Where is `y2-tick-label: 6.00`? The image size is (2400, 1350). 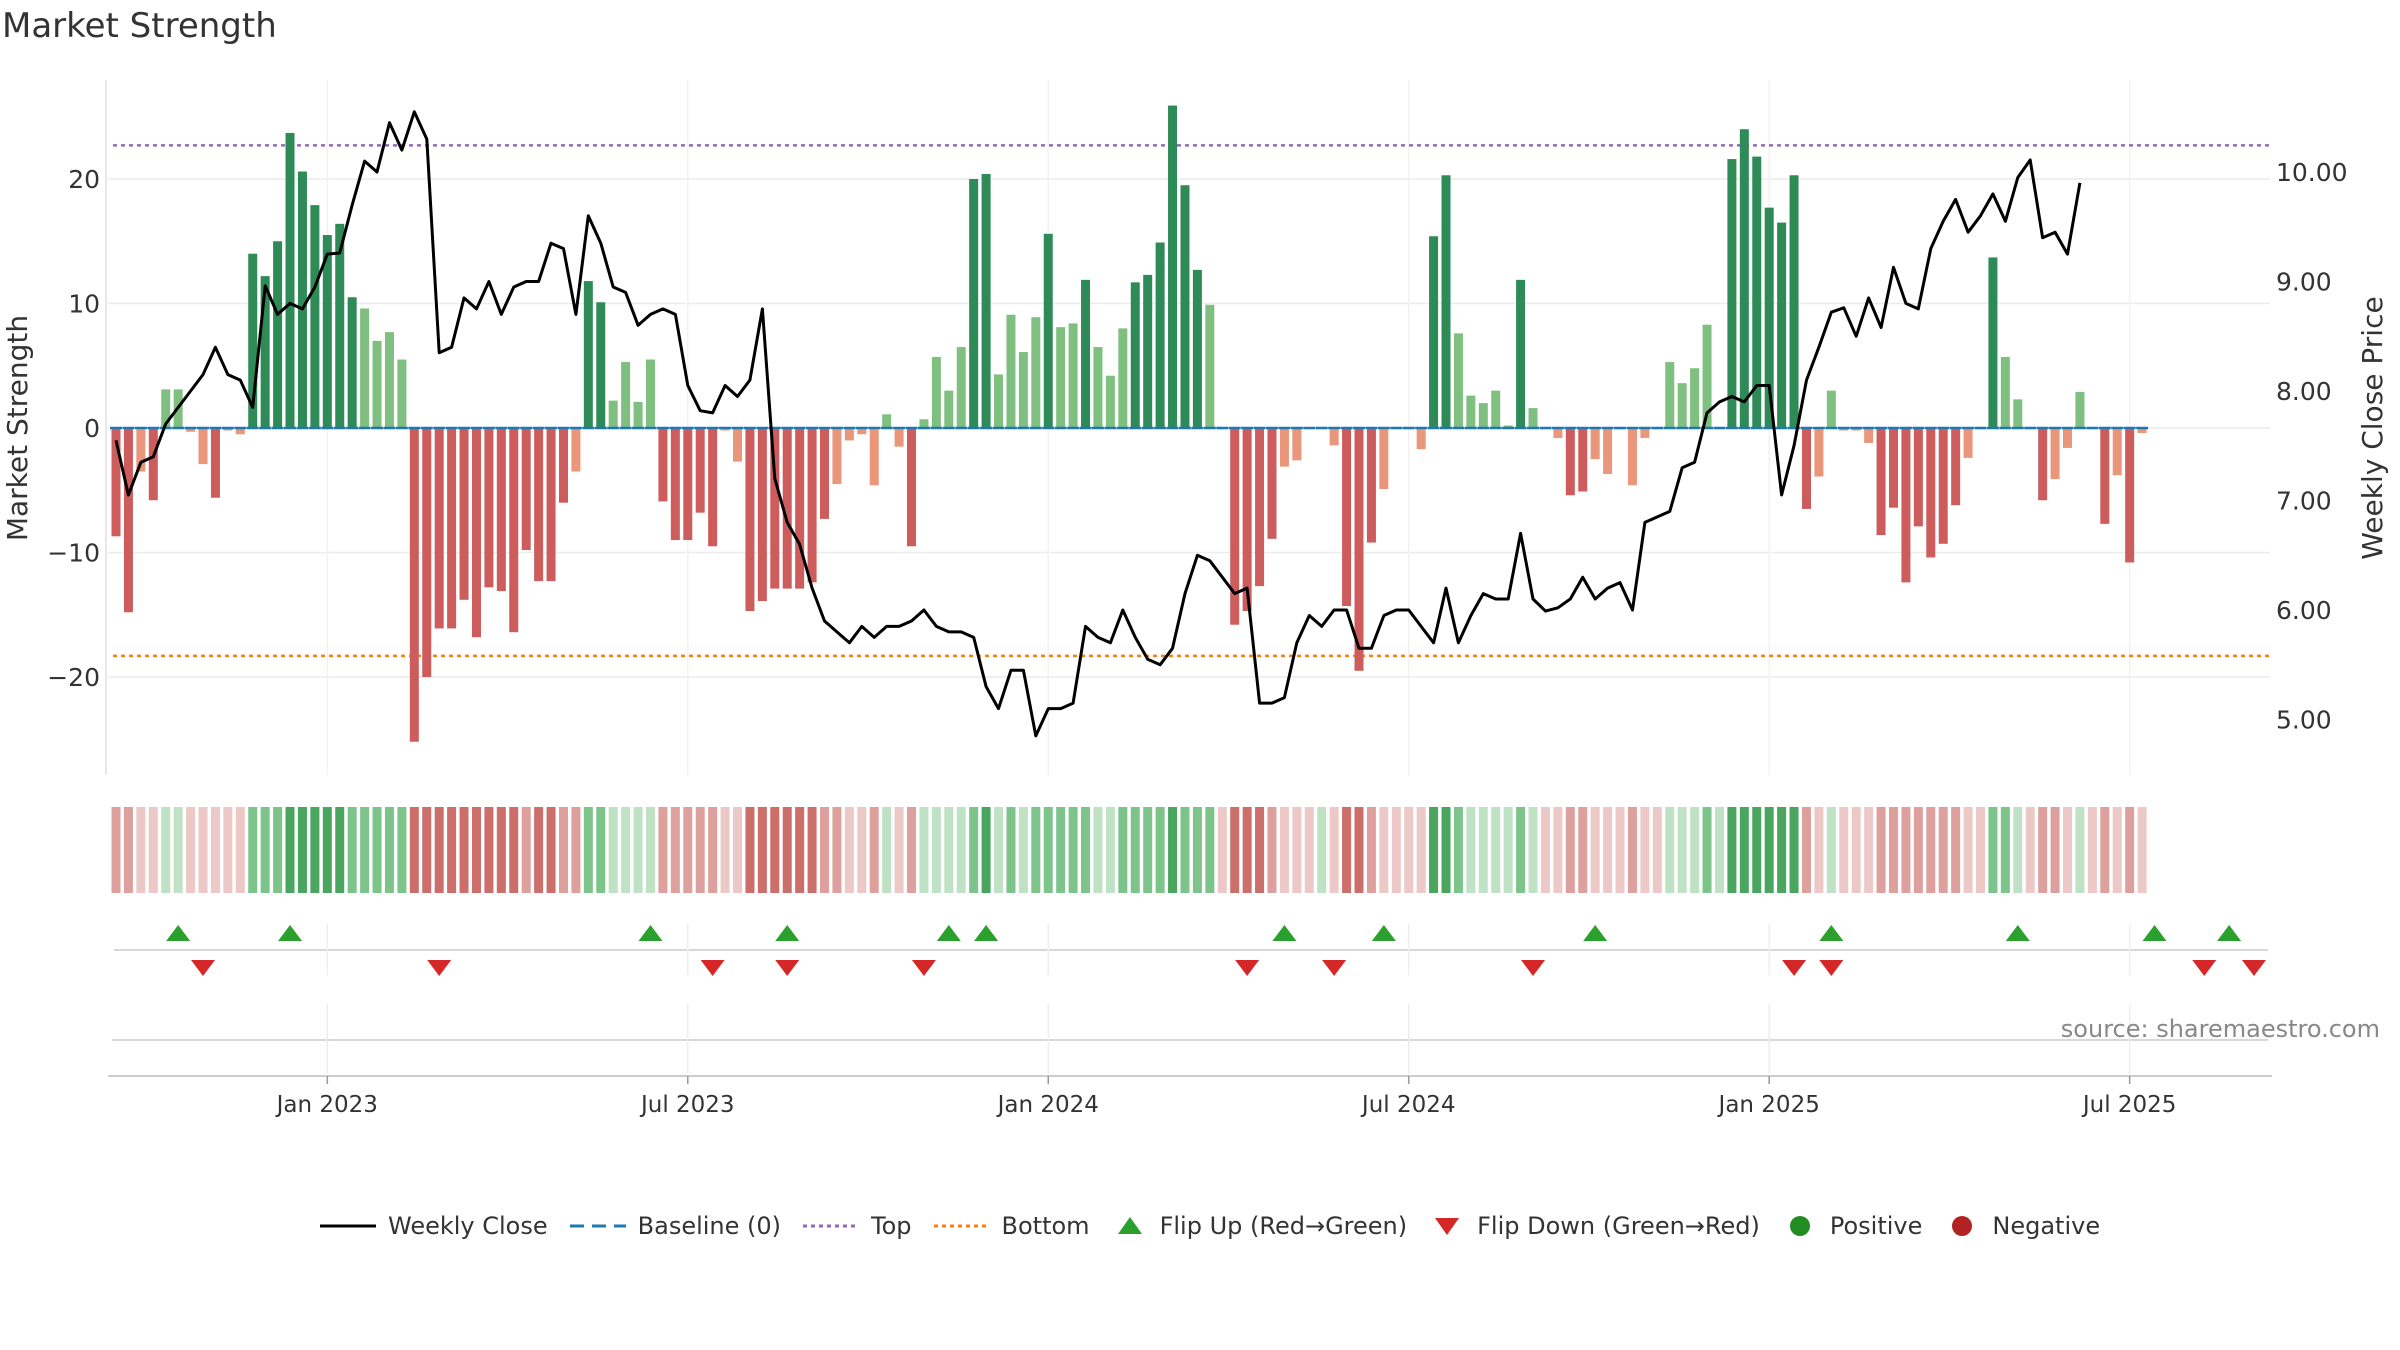 y2-tick-label: 6.00 is located at coordinates (2304, 610).